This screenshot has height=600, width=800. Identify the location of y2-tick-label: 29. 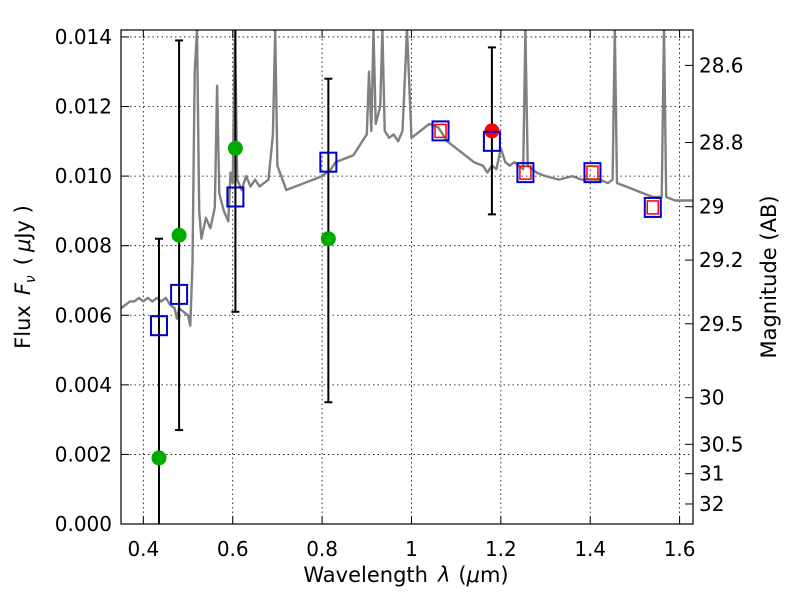
(711, 207).